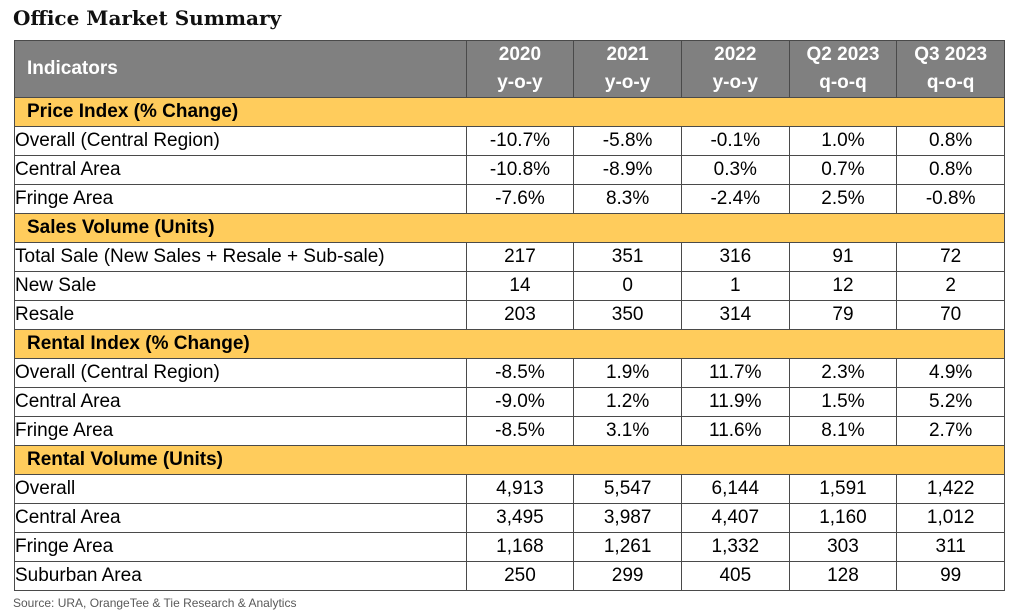  What do you see at coordinates (627, 576) in the screenshot?
I see `value-cell: 299` at bounding box center [627, 576].